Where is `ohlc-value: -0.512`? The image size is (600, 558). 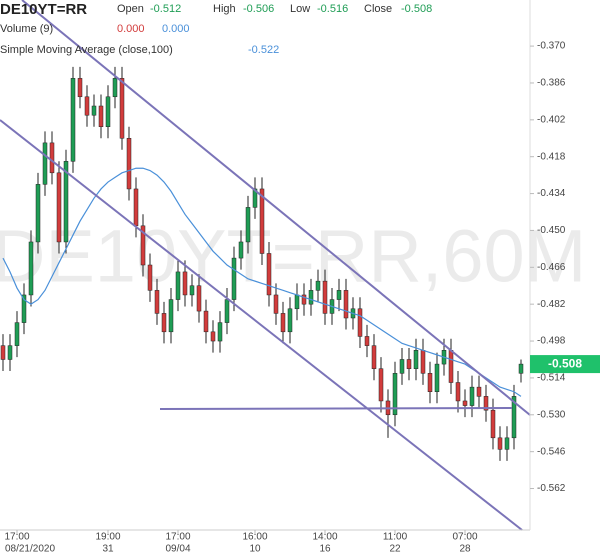
ohlc-value: -0.512 is located at coordinates (165, 9).